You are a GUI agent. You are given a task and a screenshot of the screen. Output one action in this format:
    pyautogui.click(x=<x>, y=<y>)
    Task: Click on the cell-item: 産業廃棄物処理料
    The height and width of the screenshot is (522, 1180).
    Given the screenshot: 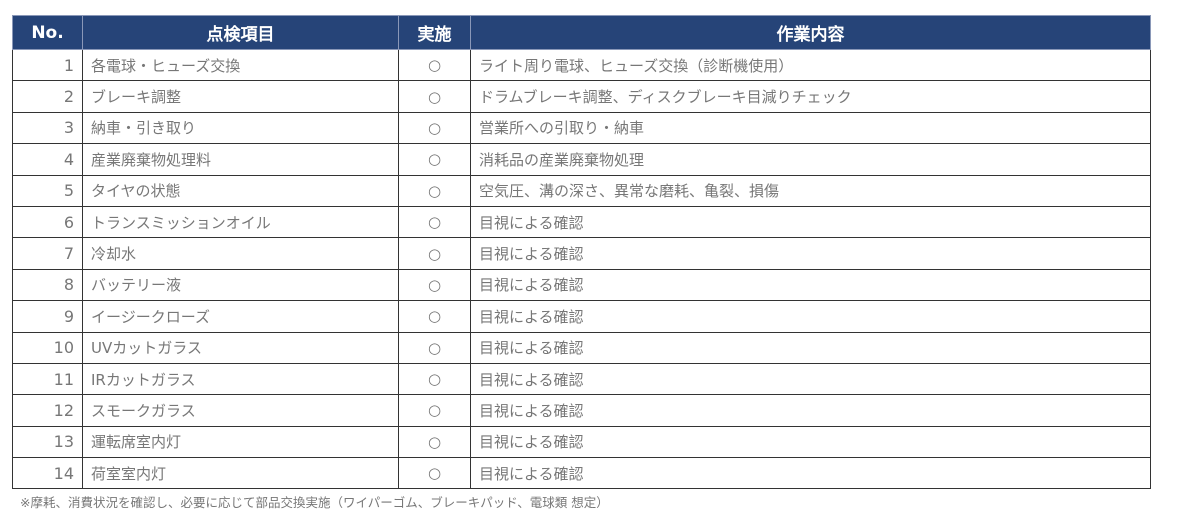 What is the action you would take?
    pyautogui.click(x=240, y=159)
    